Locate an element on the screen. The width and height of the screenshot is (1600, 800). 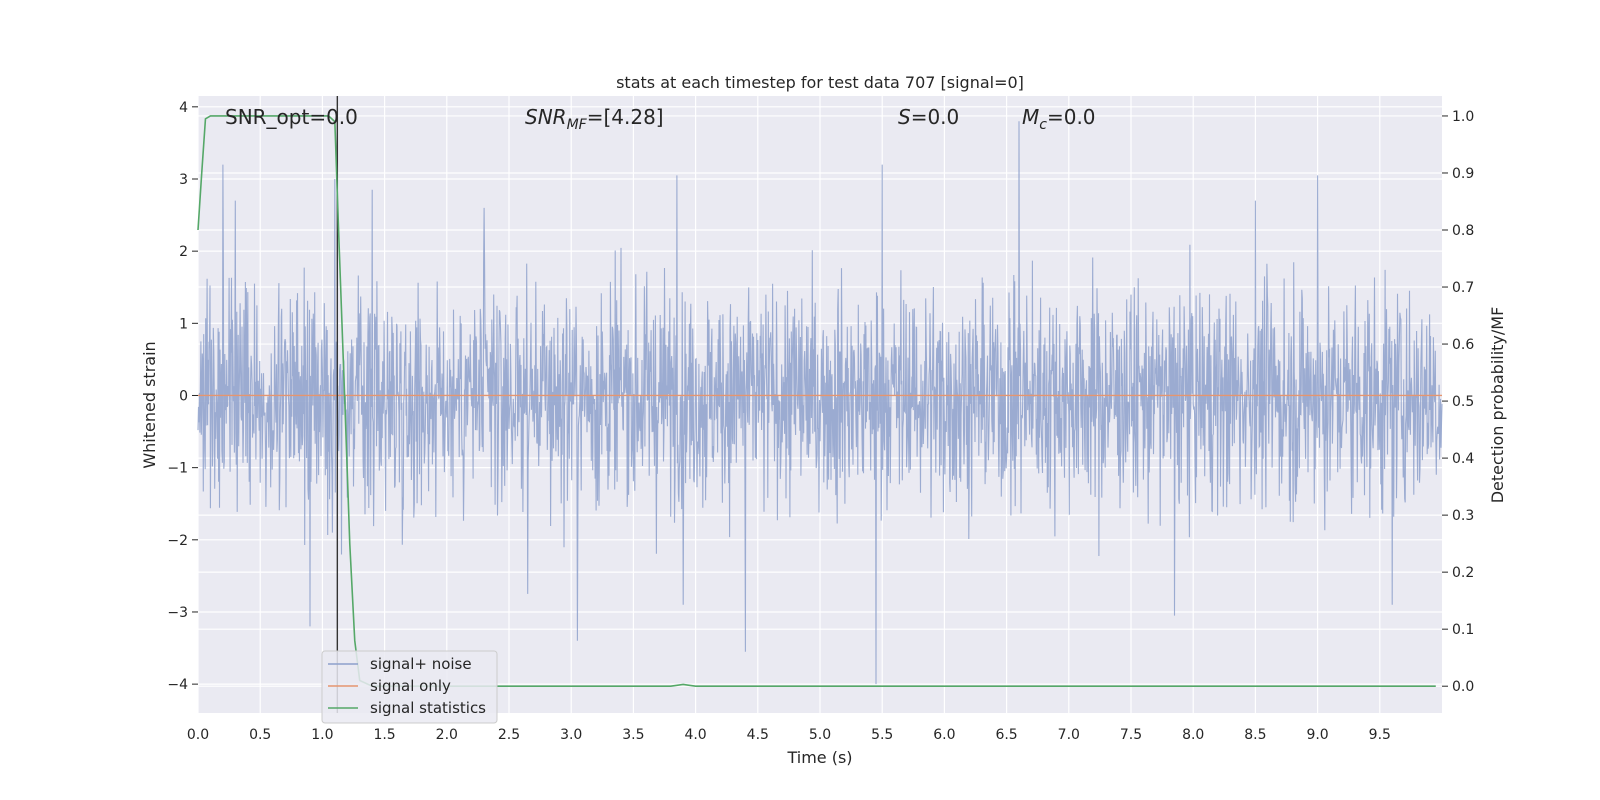
y-tick-label-right: 0.5 is located at coordinates (1463, 402).